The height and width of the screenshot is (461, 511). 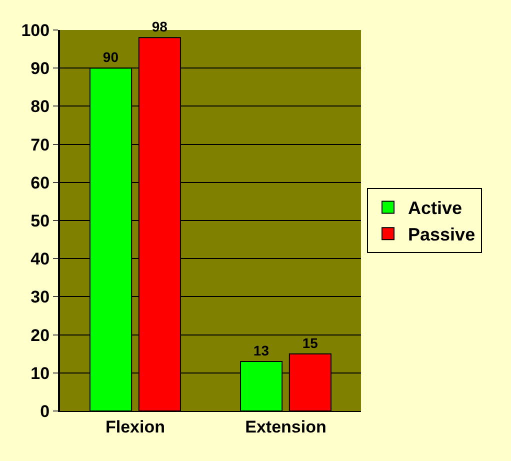 What do you see at coordinates (35, 30) in the screenshot?
I see `y-tick-label: 100` at bounding box center [35, 30].